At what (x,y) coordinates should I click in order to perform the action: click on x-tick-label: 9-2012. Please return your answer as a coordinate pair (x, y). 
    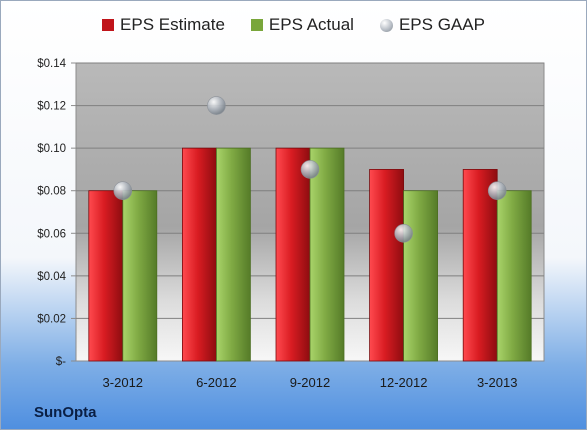
    Looking at the image, I should click on (310, 382).